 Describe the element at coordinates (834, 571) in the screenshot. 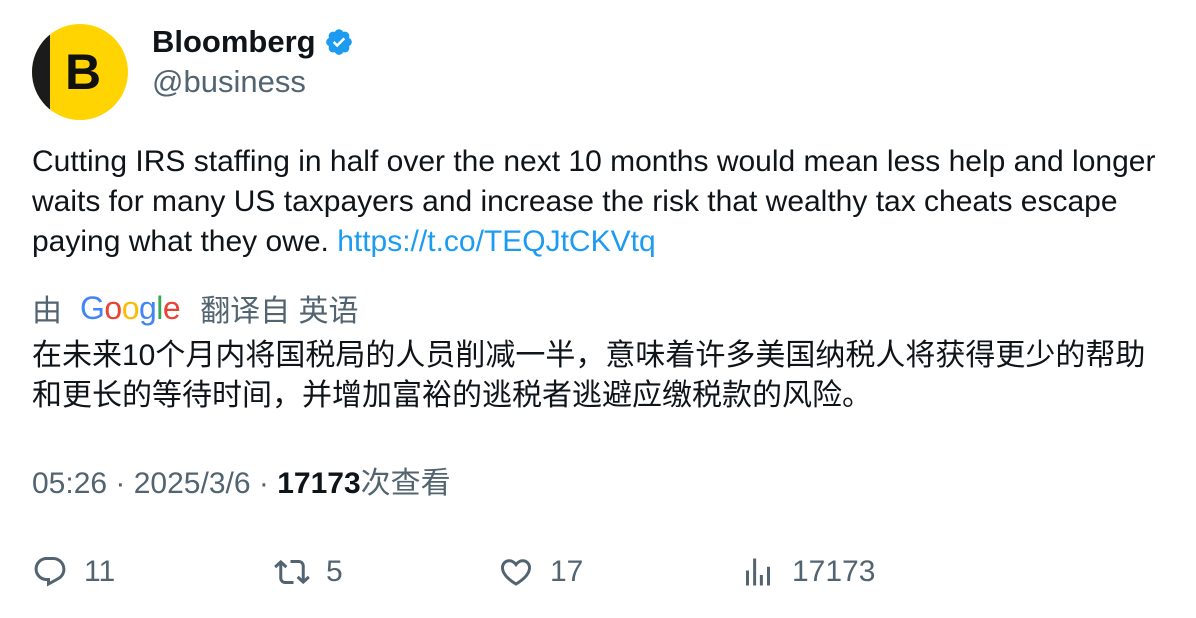

I see `views-action-count: 17173` at that location.